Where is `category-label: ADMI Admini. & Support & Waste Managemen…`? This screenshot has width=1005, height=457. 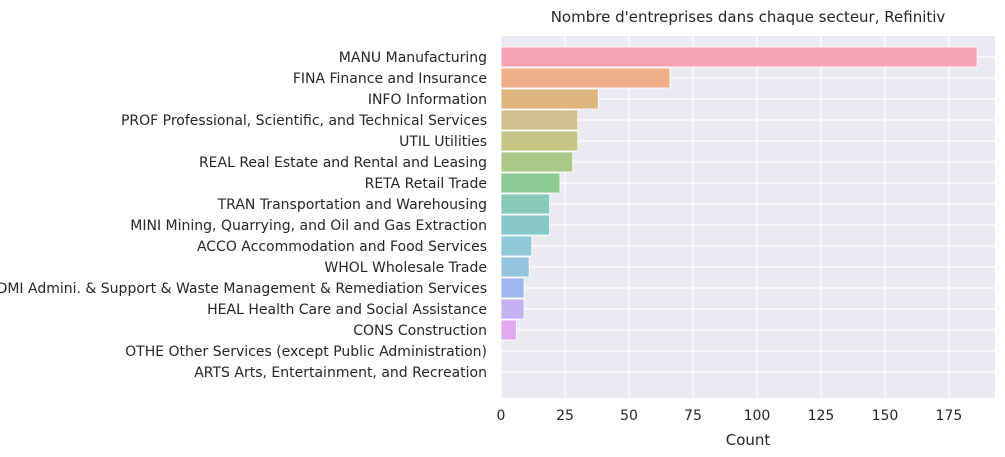 category-label: ADMI Admini. & Support & Waste Managemen… is located at coordinates (243, 289).